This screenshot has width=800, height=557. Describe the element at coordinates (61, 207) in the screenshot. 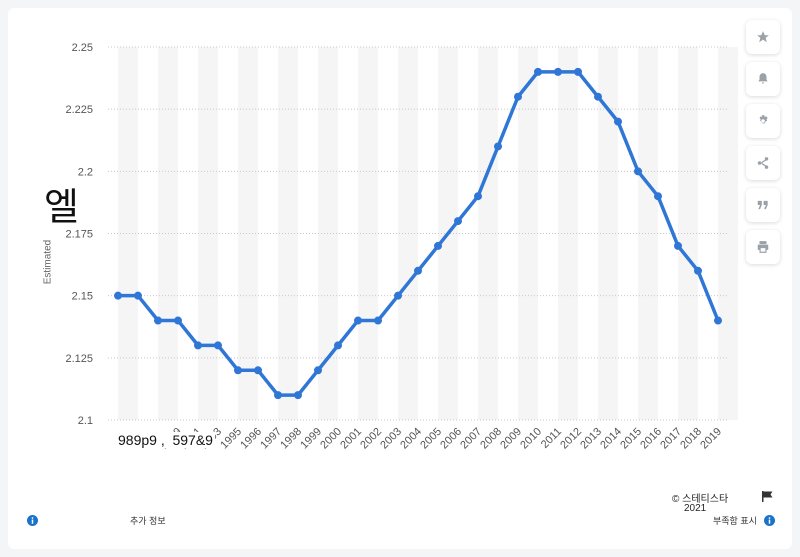

I see `overlay-glyph: 엘` at that location.